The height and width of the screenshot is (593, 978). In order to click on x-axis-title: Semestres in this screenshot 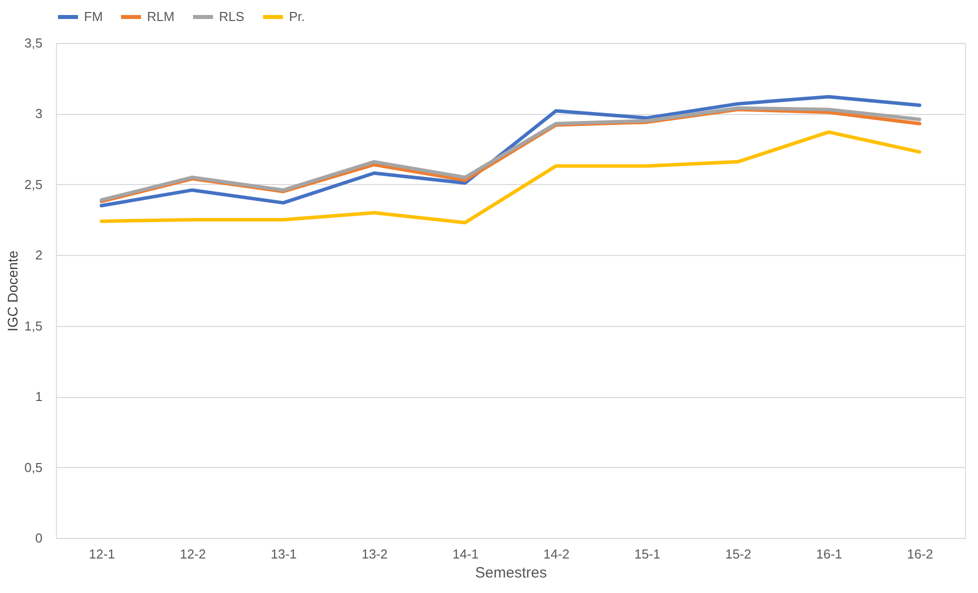, I will do `click(511, 573)`.